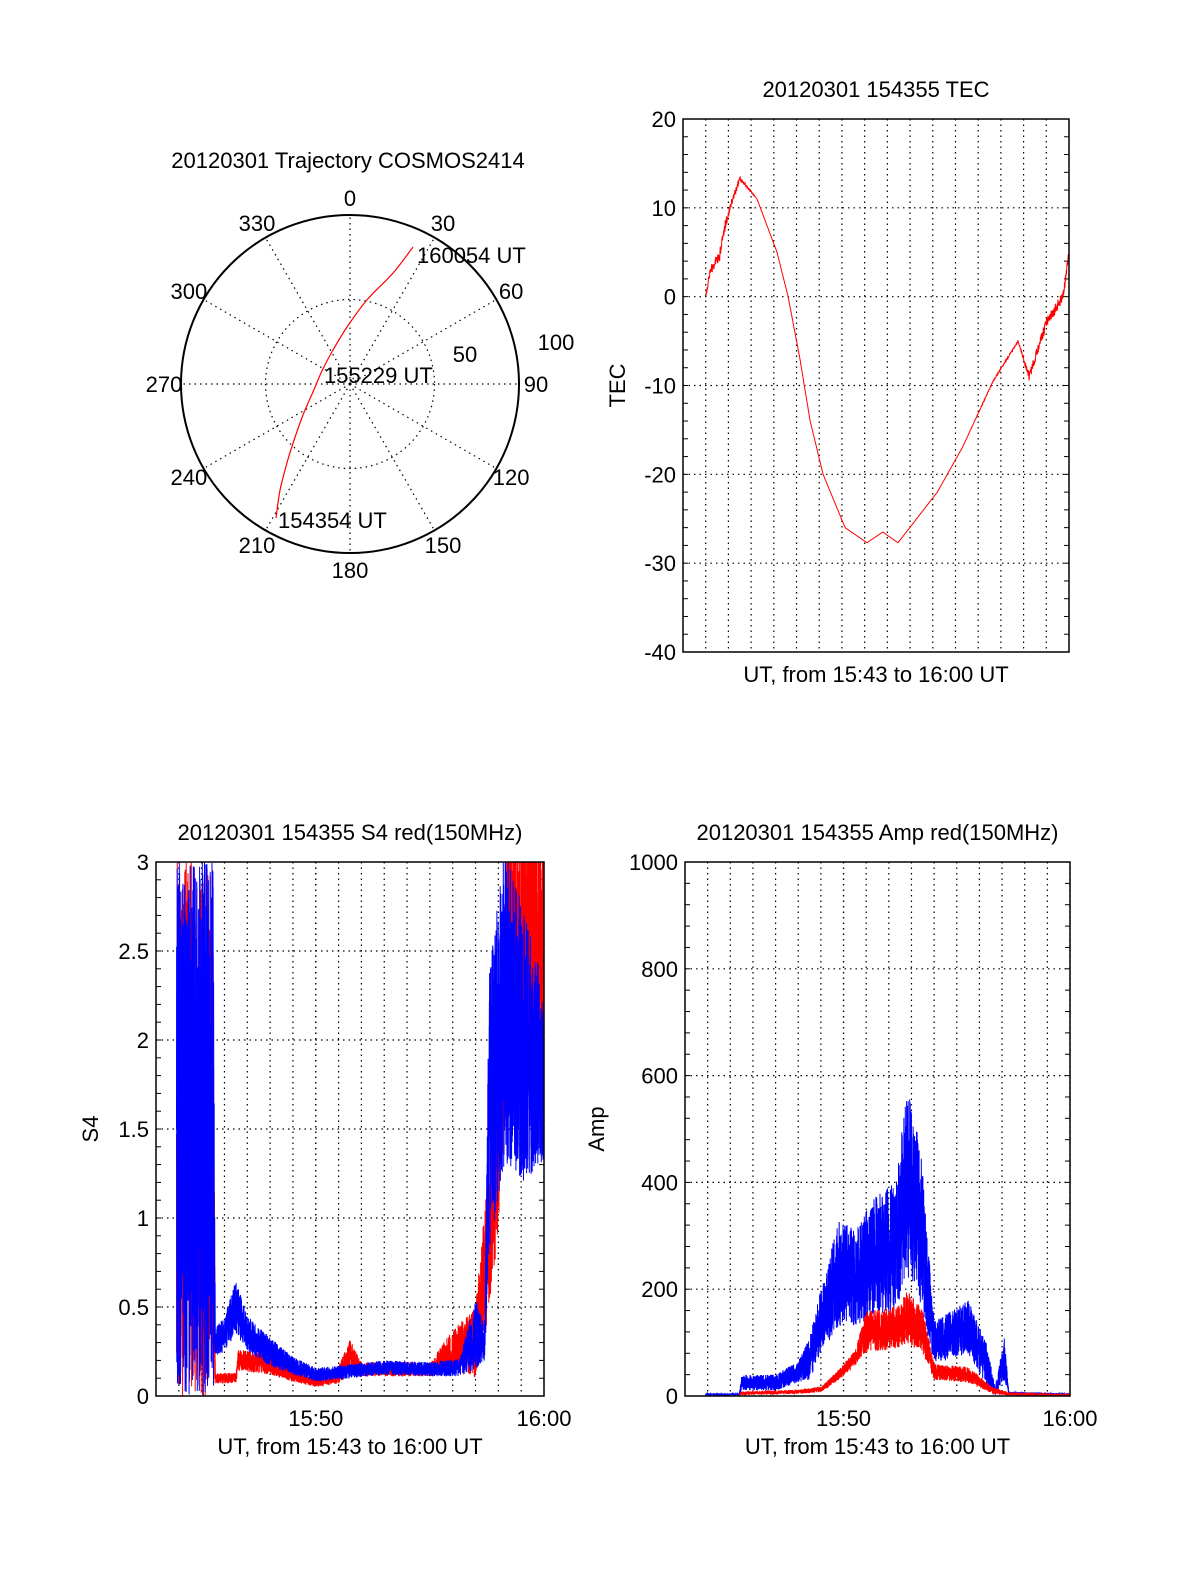 The width and height of the screenshot is (1200, 1575). Describe the element at coordinates (133, 1129) in the screenshot. I see `y-tick-label: 1.5` at that location.